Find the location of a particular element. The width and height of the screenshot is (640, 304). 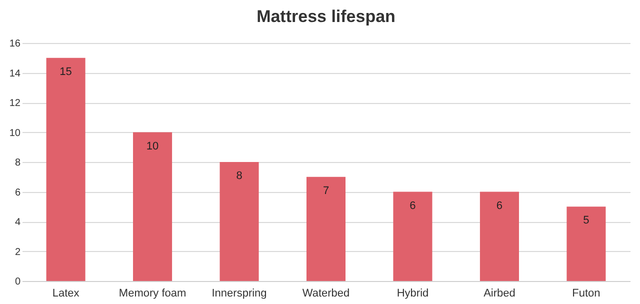

y-tick-label: 12 is located at coordinates (15, 103).